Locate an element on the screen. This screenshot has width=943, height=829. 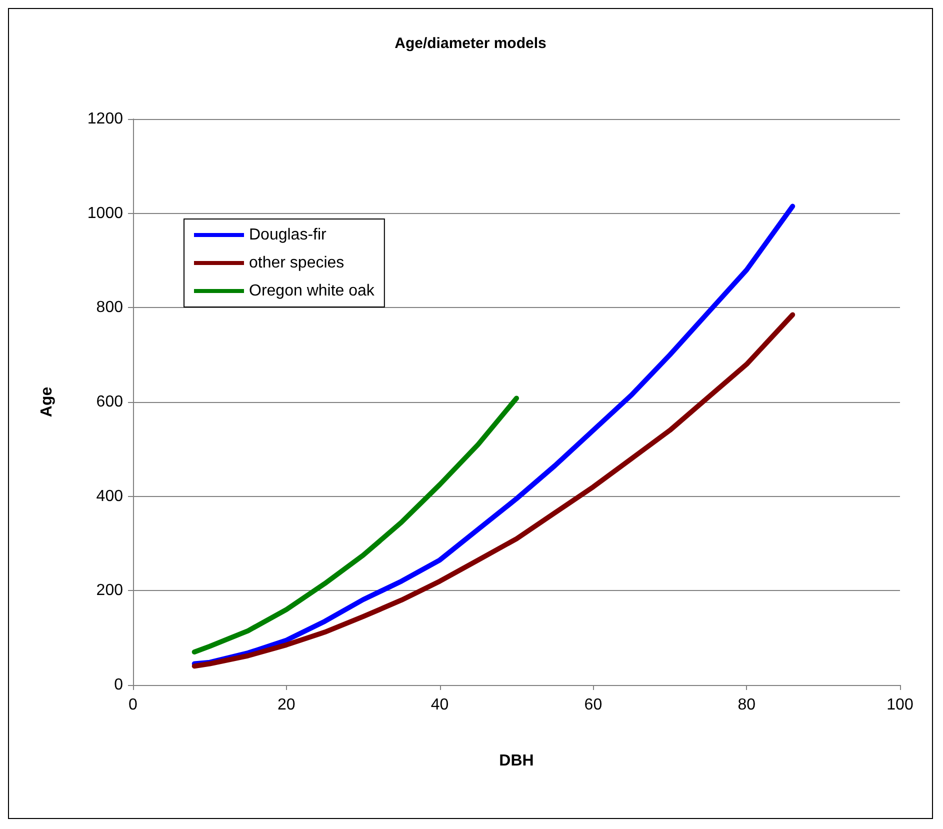
x-axis-title: DBH is located at coordinates (516, 761).